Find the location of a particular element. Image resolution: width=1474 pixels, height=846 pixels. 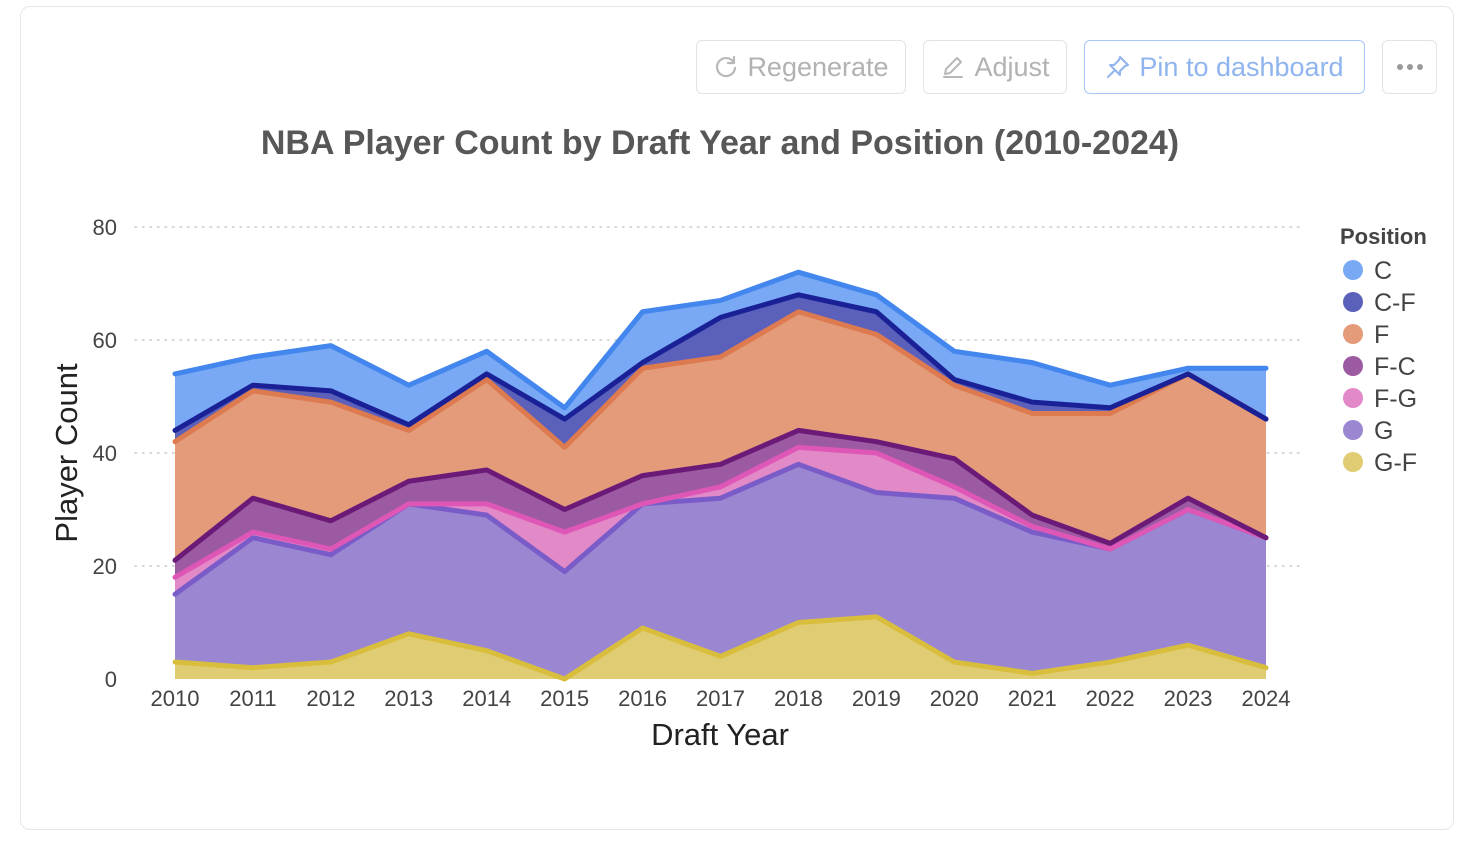

x-tick-label: 2014 is located at coordinates (486, 698).